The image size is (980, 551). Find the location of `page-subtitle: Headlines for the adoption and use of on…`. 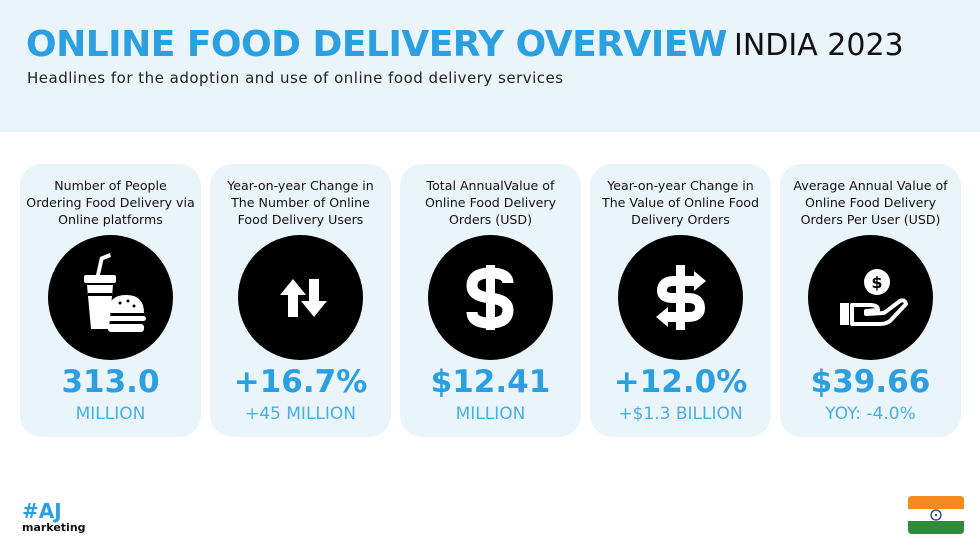

page-subtitle: Headlines for the adoption and use of on… is located at coordinates (295, 78).